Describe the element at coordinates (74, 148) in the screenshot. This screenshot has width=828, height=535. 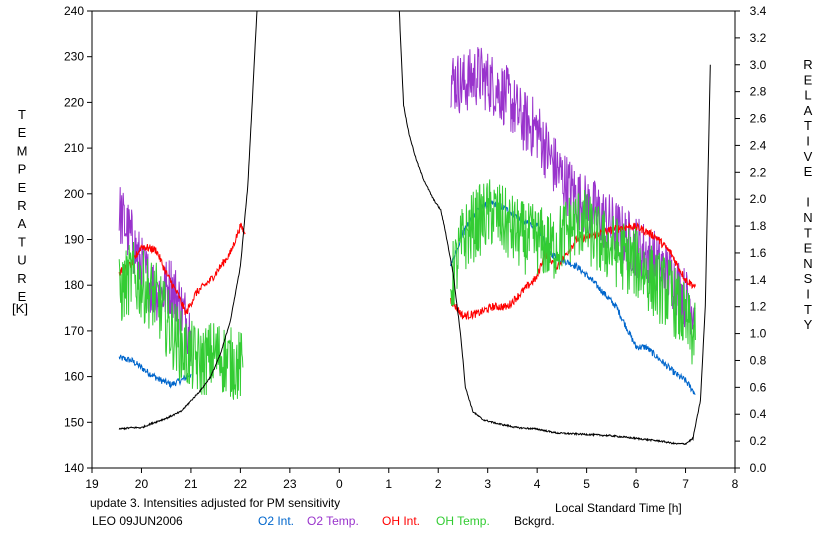
I see `y-left-tick-label: 210` at that location.